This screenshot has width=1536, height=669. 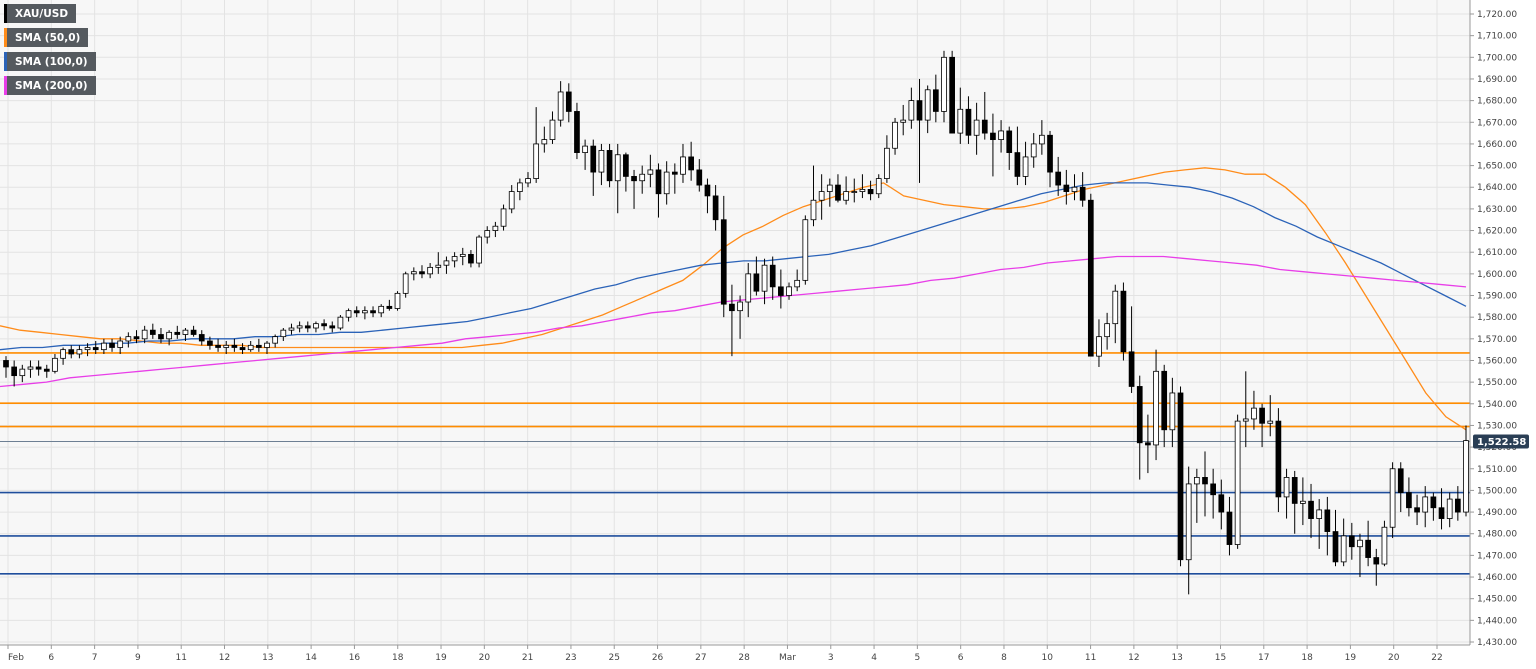 What do you see at coordinates (1497, 621) in the screenshot?
I see `y-tick-label: 1,440.00` at bounding box center [1497, 621].